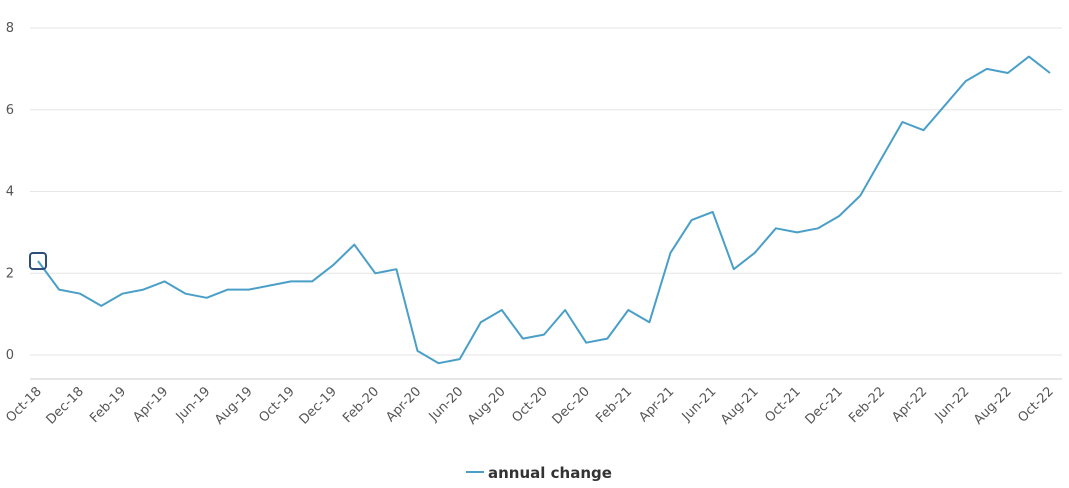  Describe the element at coordinates (10, 28) in the screenshot. I see `y-tick-label: 8` at that location.